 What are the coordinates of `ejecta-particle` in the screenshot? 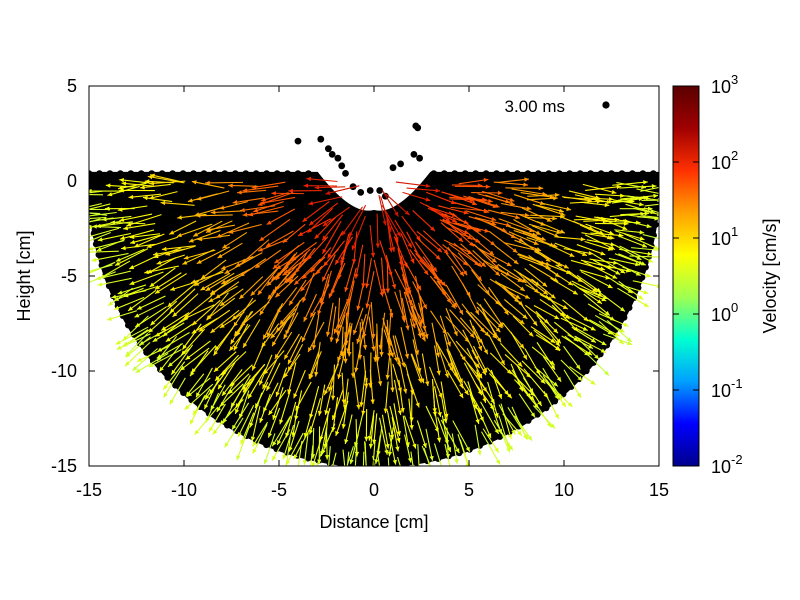 It's located at (418, 128).